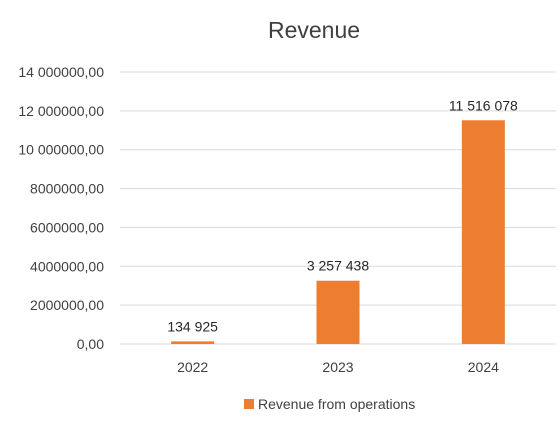  What do you see at coordinates (249, 404) in the screenshot?
I see `legend-swatch` at bounding box center [249, 404].